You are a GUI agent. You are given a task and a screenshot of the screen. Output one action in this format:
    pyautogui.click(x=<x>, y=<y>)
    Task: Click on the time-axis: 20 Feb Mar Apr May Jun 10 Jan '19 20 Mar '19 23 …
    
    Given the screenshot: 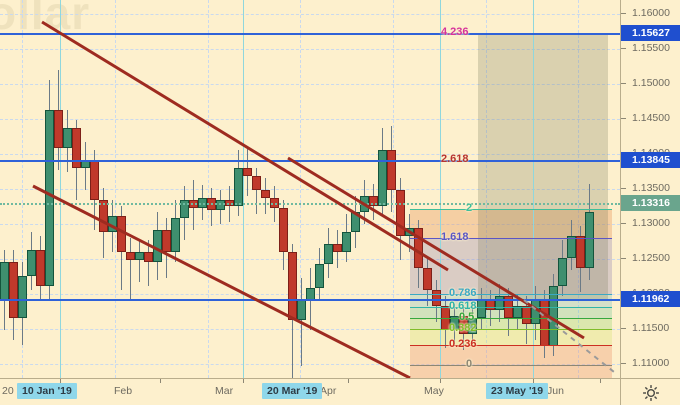 What is the action you would take?
    pyautogui.click(x=310, y=391)
    